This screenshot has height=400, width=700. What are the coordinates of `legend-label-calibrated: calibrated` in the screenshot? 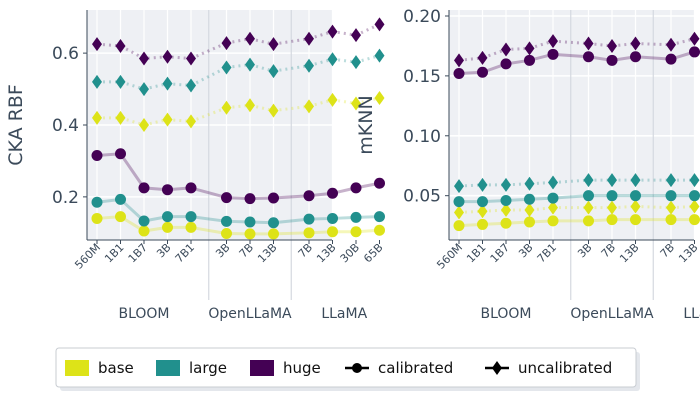 It's located at (415, 368).